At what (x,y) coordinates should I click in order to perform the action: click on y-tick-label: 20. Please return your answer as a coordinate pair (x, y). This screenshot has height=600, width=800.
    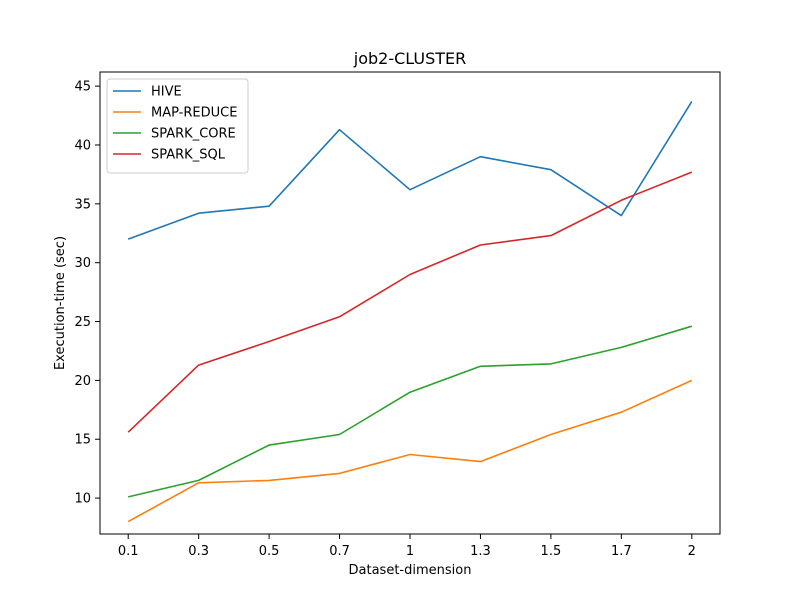
    Looking at the image, I should click on (82, 381).